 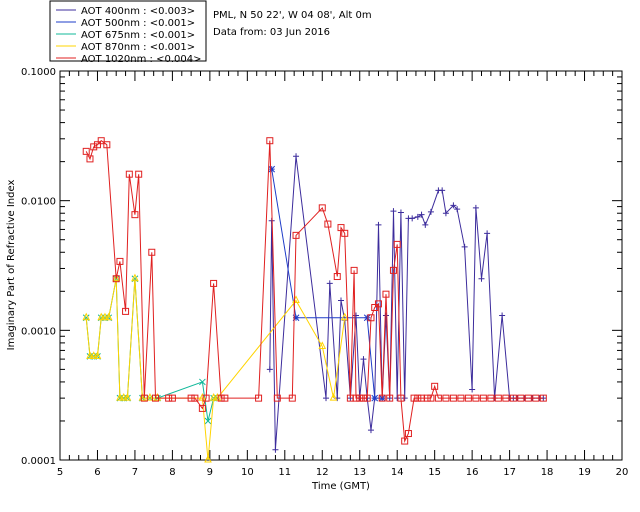 What do you see at coordinates (97, 472) in the screenshot?
I see `x-tick-label: 6` at bounding box center [97, 472].